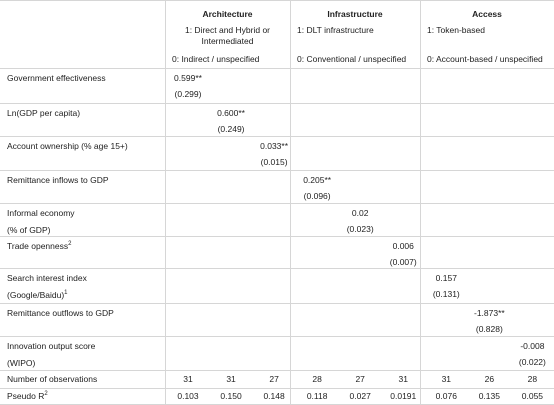  Describe the element at coordinates (231, 113) in the screenshot. I see `coefficient: 0.600**` at that location.